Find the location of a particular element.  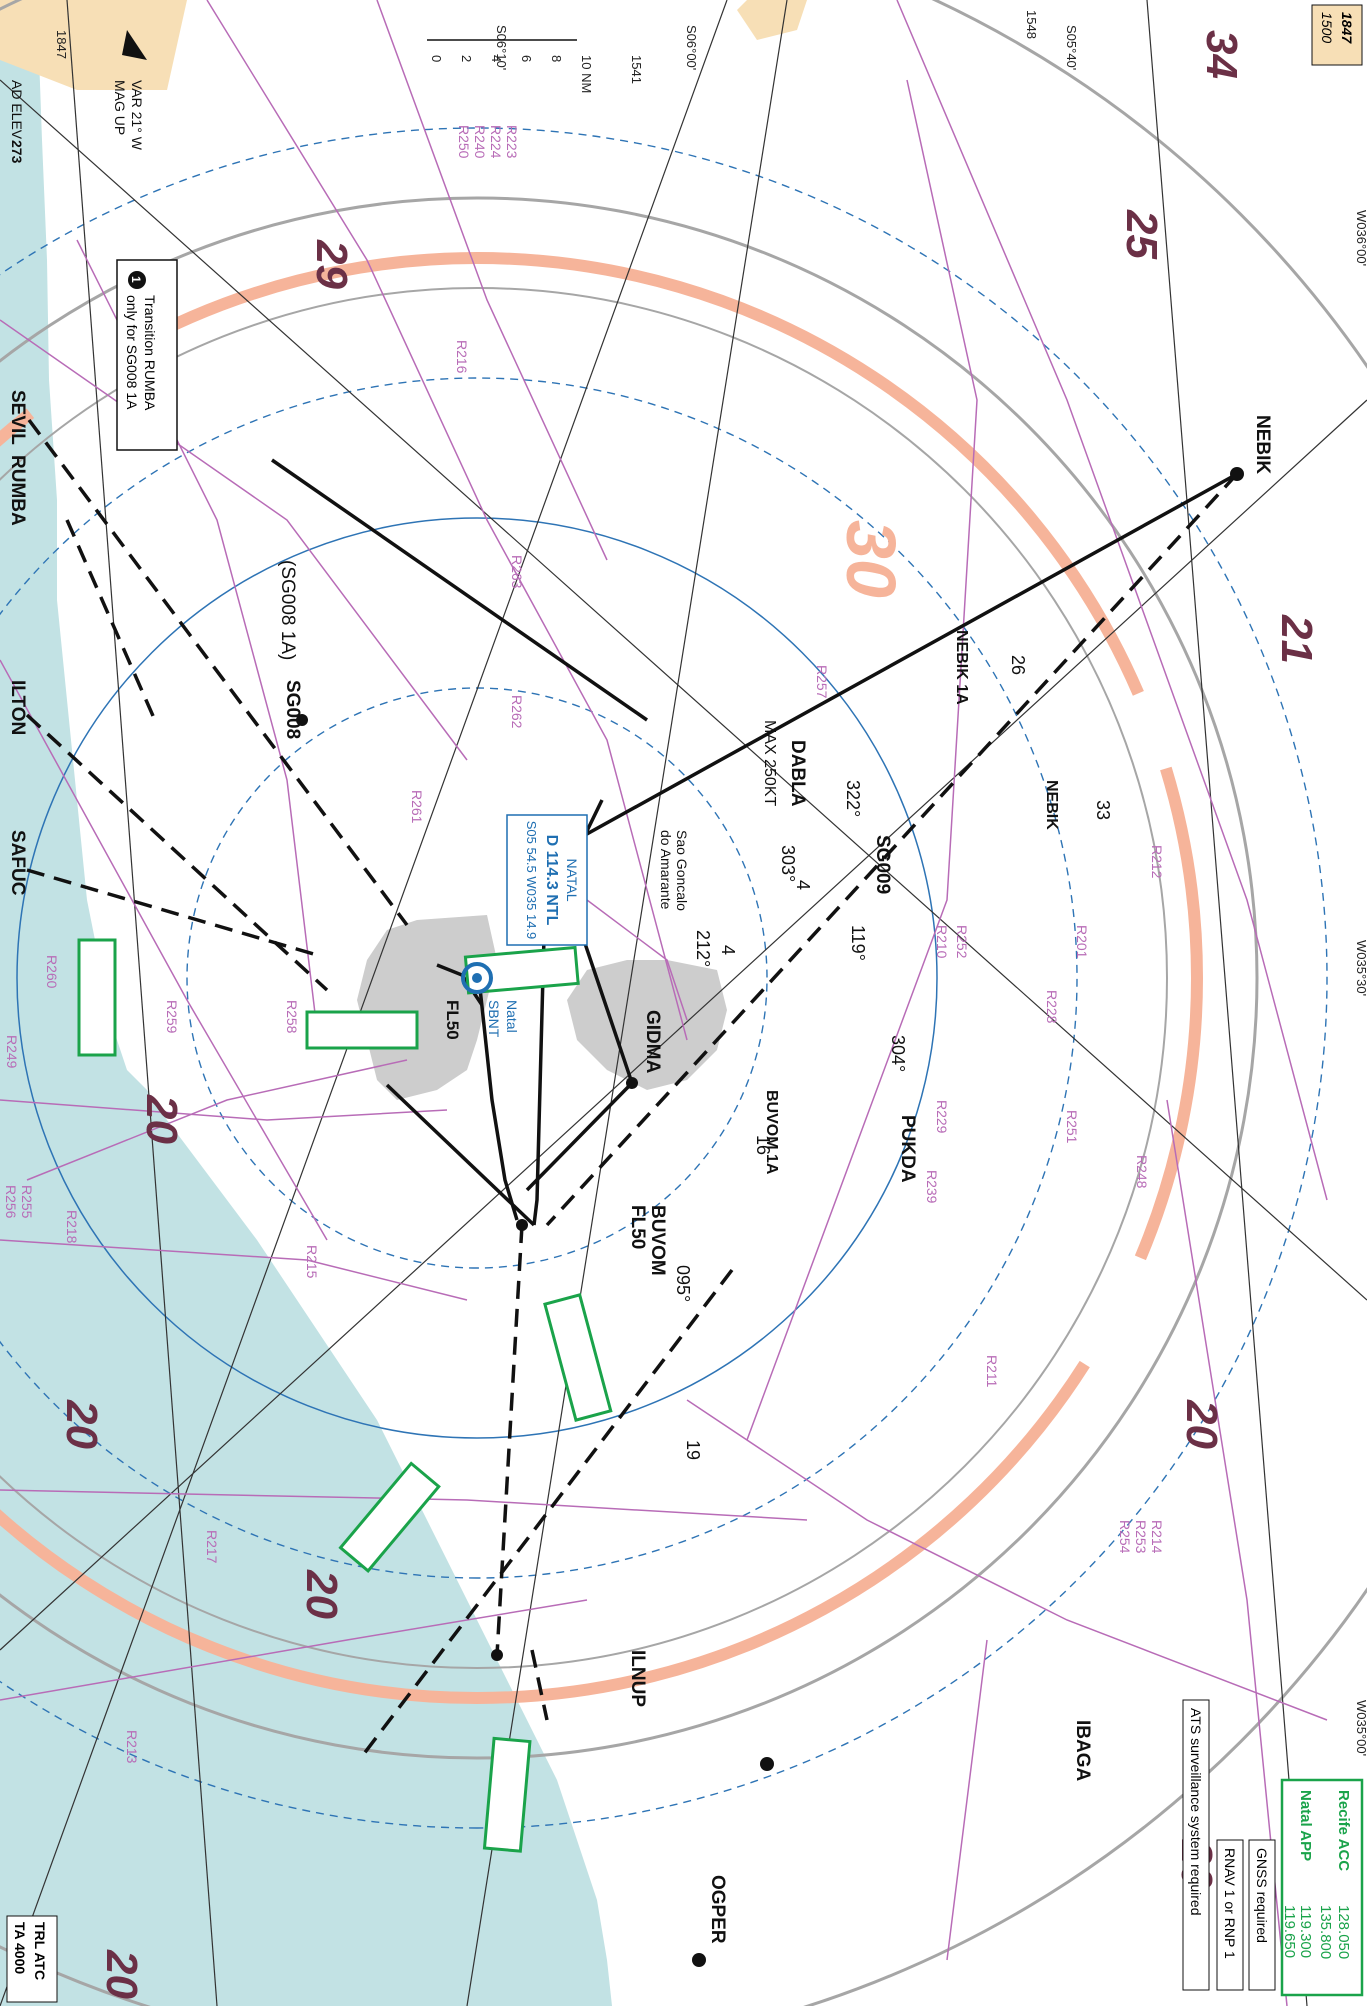

freq-recife-label: Recife ACC is located at coordinates (1343, 1830).